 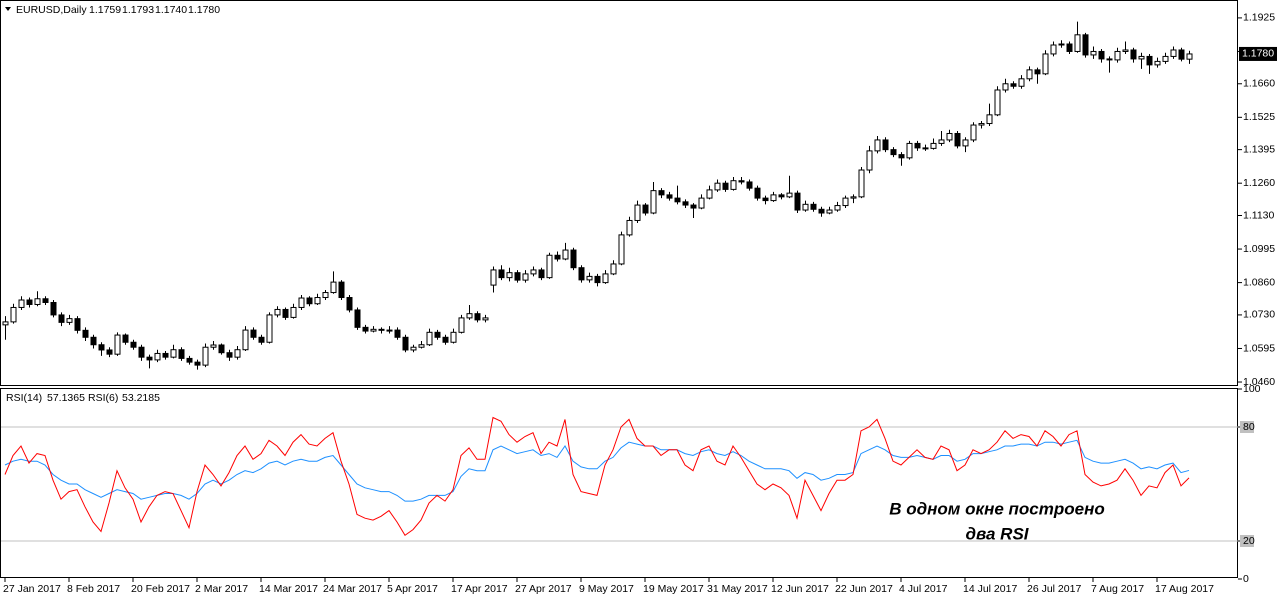 What do you see at coordinates (1249, 427) in the screenshot?
I see `y-tick-label: 80` at bounding box center [1249, 427].